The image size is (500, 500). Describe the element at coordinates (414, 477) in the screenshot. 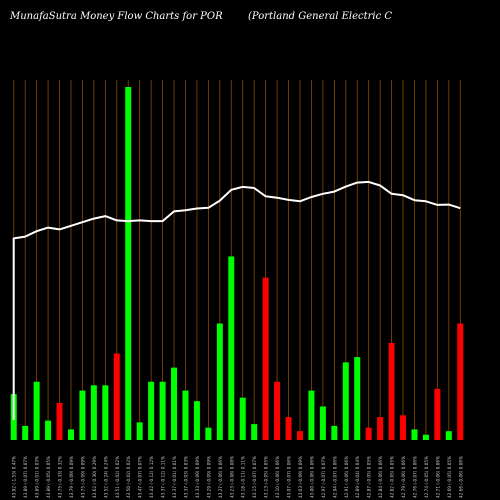

I see `x-tick-label: 42.76 (-0.07) 0.06%` at that location.